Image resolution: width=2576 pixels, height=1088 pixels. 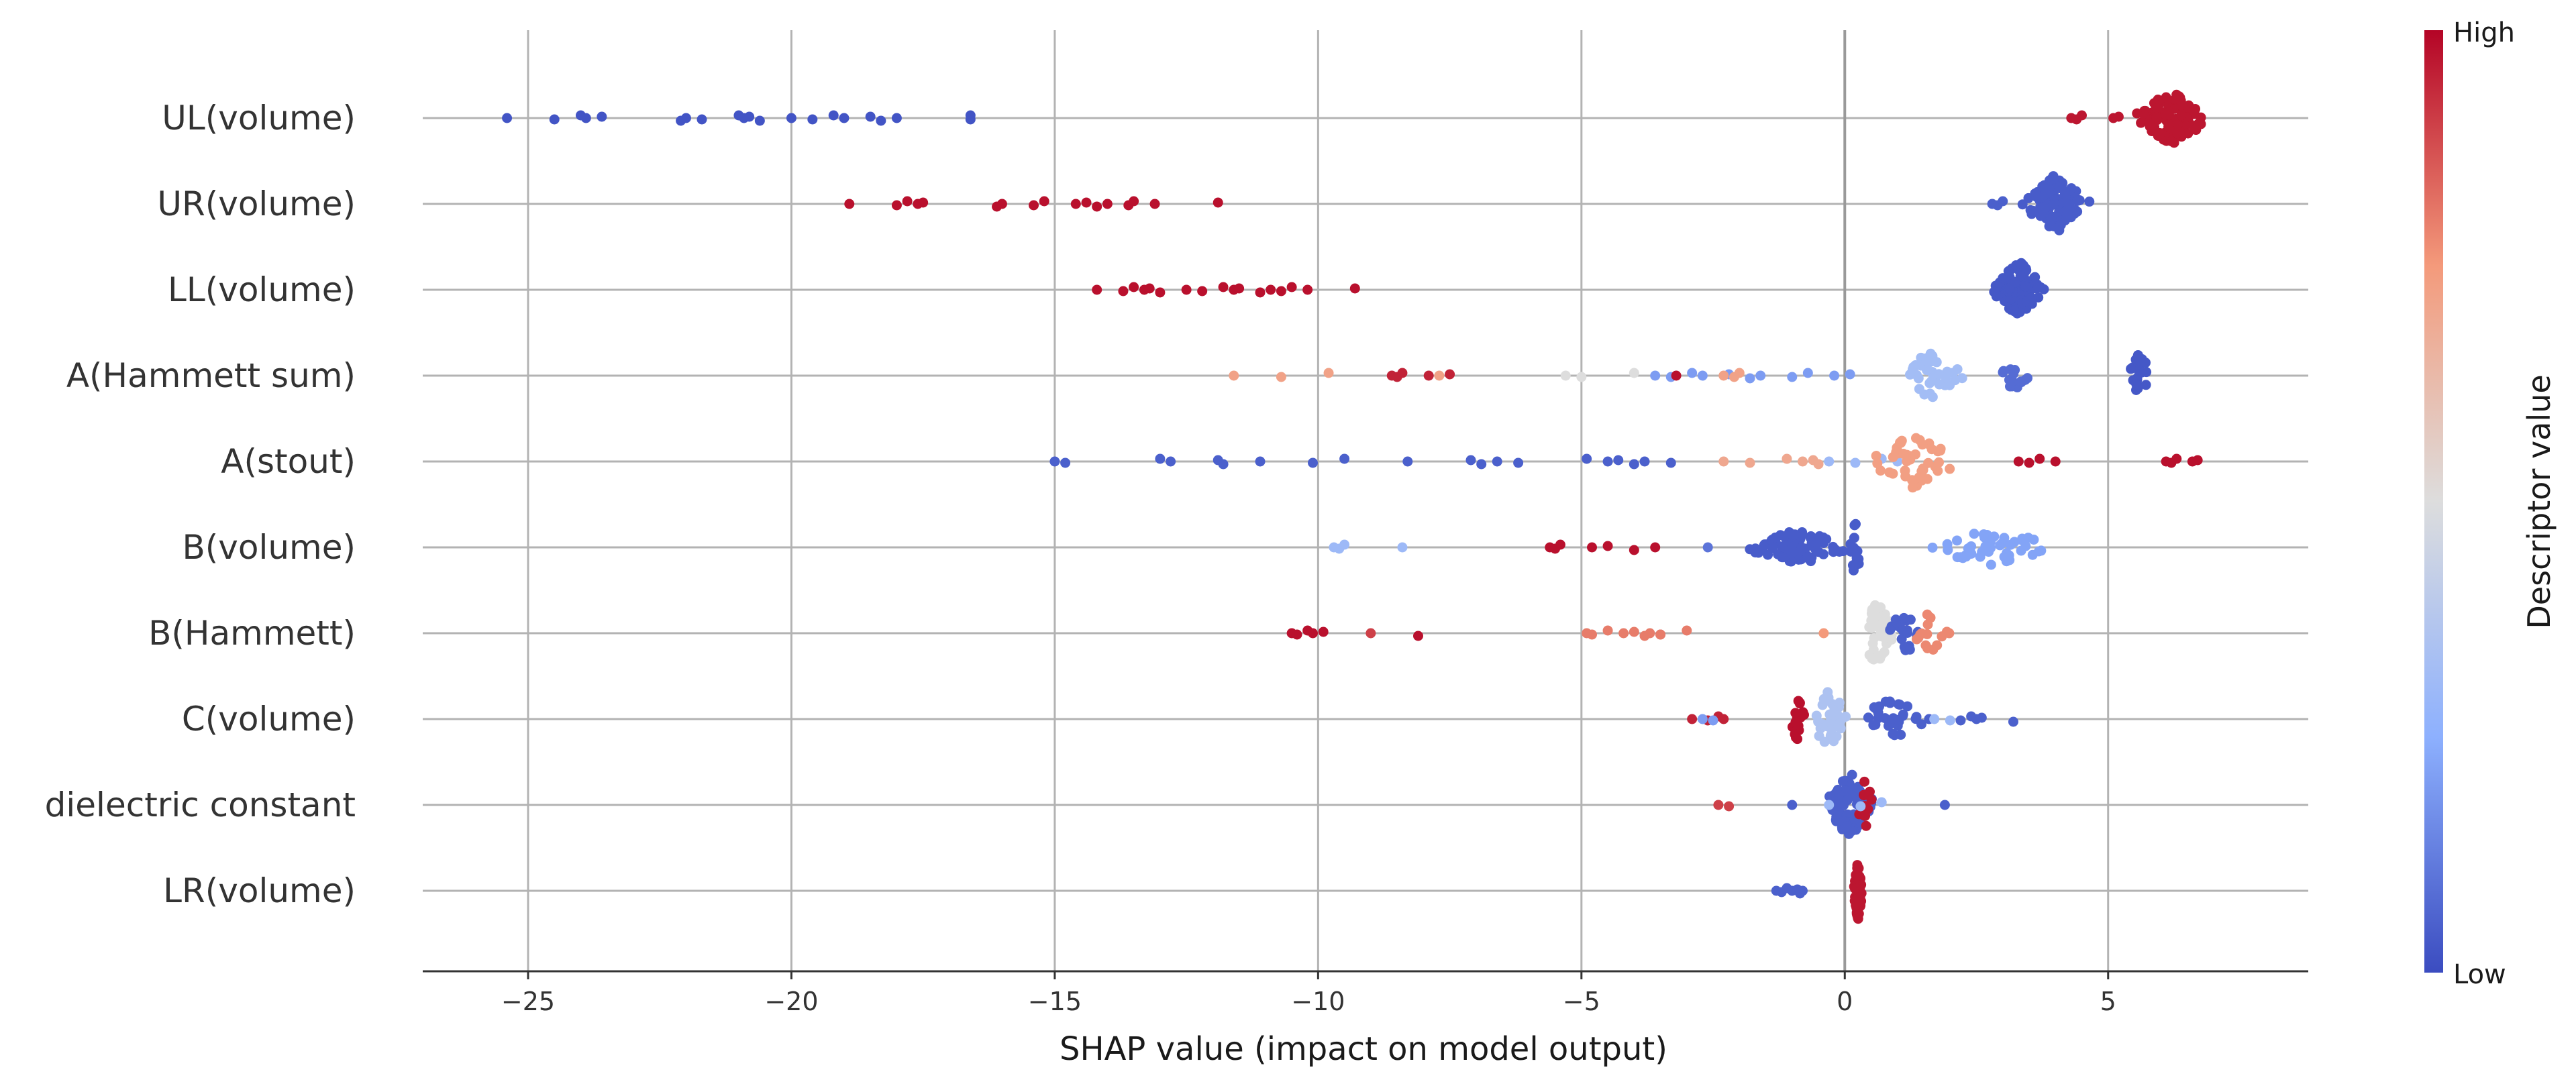 I want to click on x-tick-label: −20, so click(x=791, y=1001).